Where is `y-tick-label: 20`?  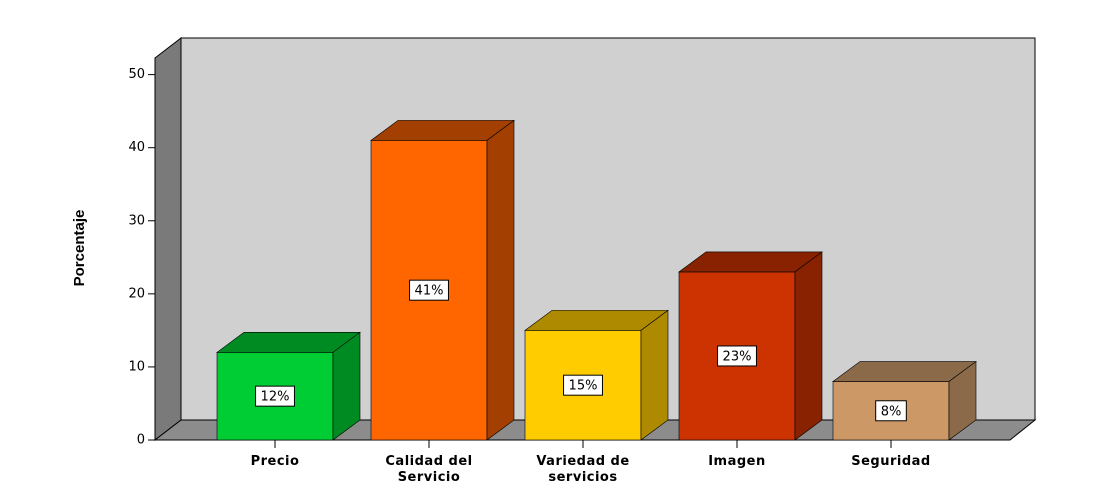
y-tick-label: 20 is located at coordinates (136, 293).